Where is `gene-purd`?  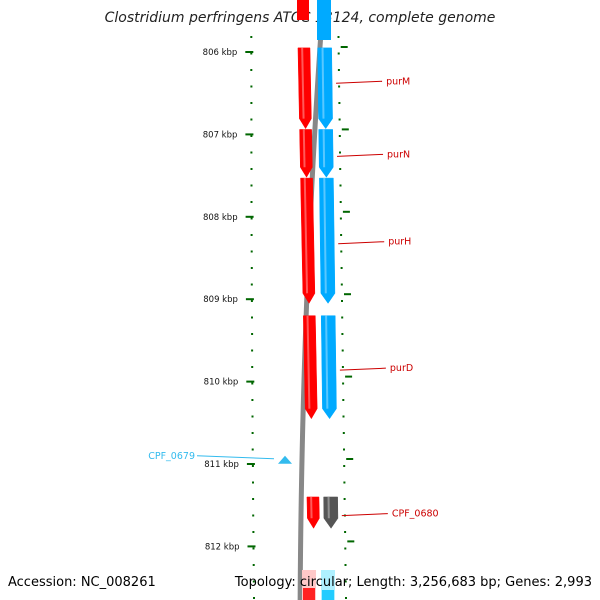 gene-purd is located at coordinates (328, 367).